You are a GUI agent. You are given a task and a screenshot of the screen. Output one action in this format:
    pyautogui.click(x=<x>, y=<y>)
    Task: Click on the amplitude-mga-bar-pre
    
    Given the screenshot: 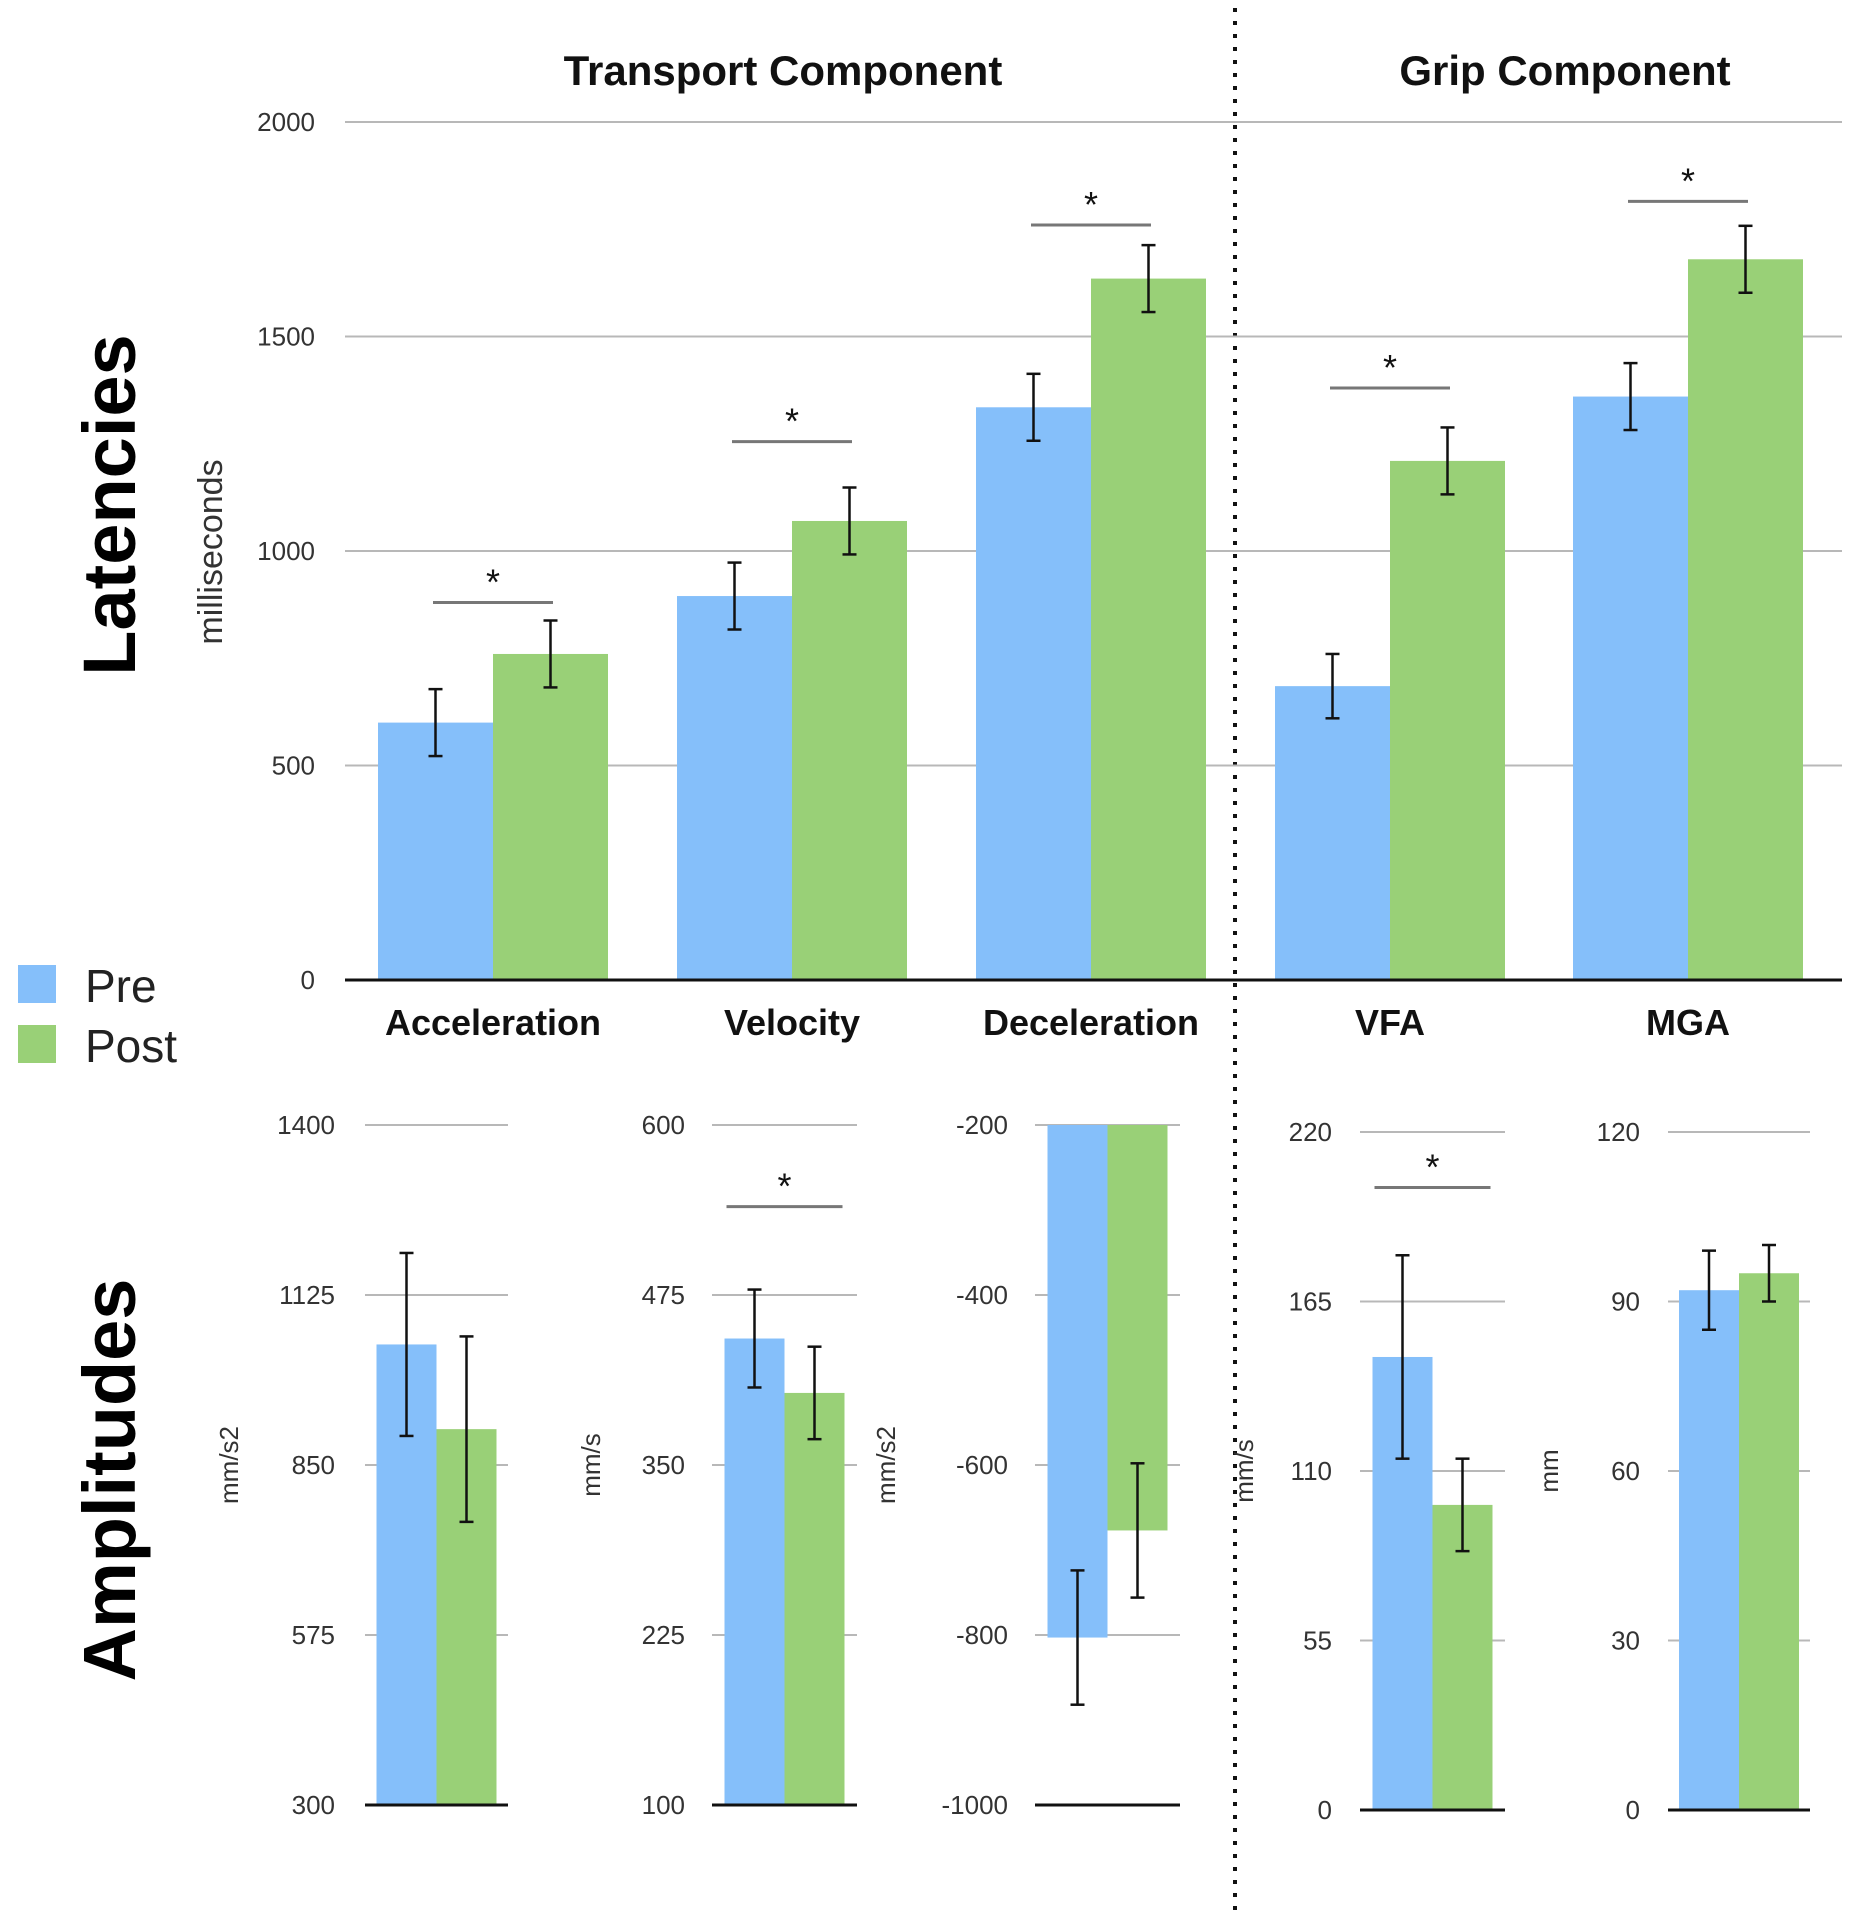 What is the action you would take?
    pyautogui.click(x=1709, y=1550)
    